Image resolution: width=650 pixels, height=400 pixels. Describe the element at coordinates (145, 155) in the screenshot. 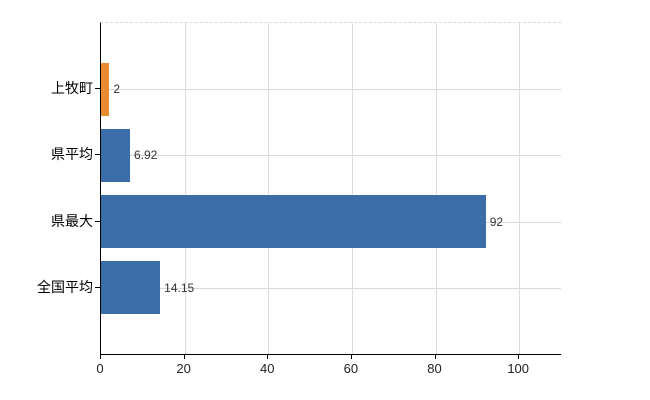

I see `bar-value-label: 6.92` at that location.